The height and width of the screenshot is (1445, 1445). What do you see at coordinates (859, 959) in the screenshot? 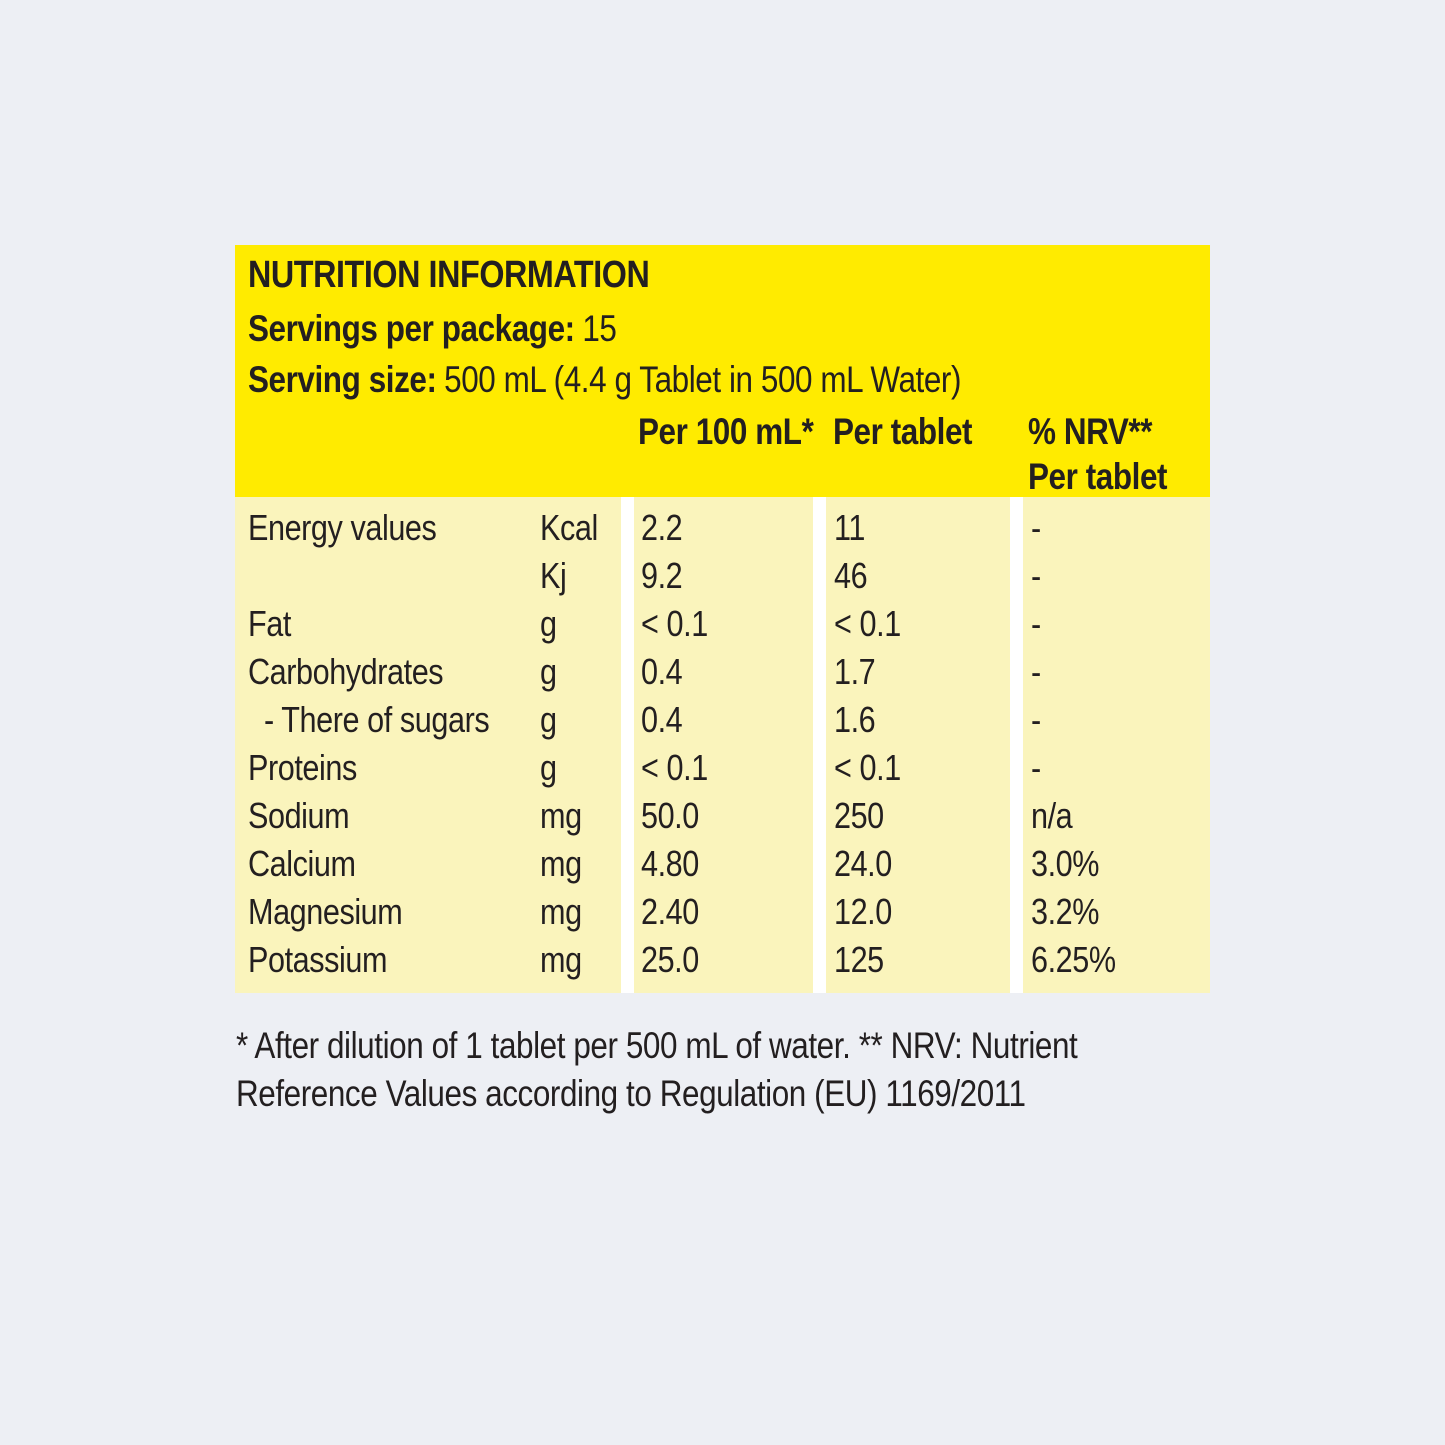
I see `cell-per-tablet: 125` at bounding box center [859, 959].